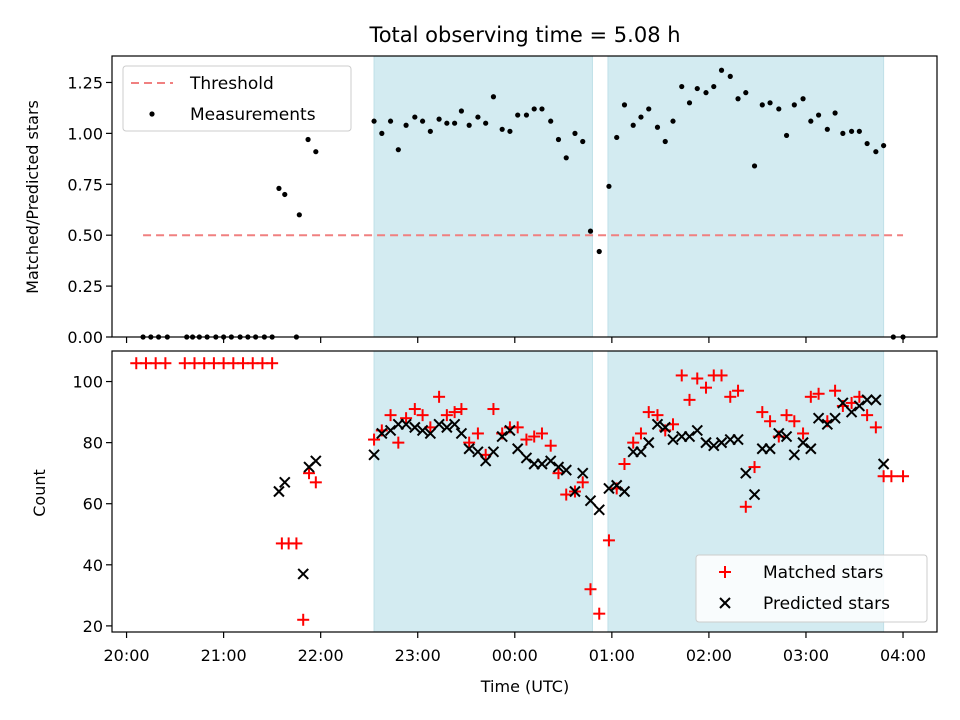 The image size is (960, 720). I want to click on bottom-y-tick-label: 20, so click(93, 626).